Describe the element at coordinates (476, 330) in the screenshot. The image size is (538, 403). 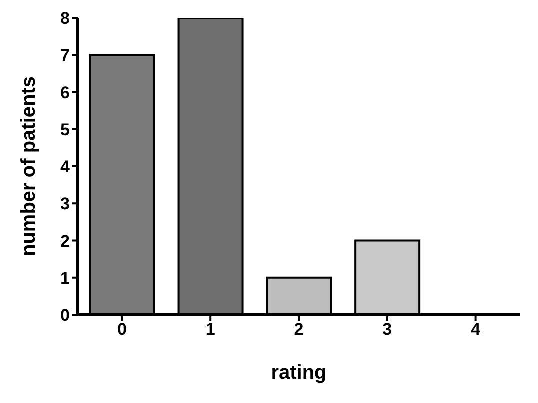
I see `x-tick-label: 4` at that location.